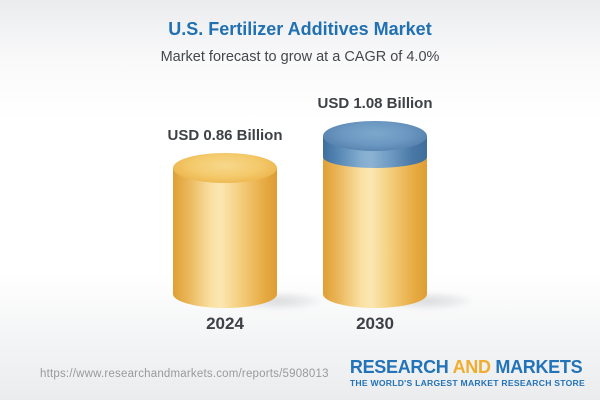  What do you see at coordinates (375, 103) in the screenshot?
I see `value-label-2030: USD 1.08 Billion` at bounding box center [375, 103].